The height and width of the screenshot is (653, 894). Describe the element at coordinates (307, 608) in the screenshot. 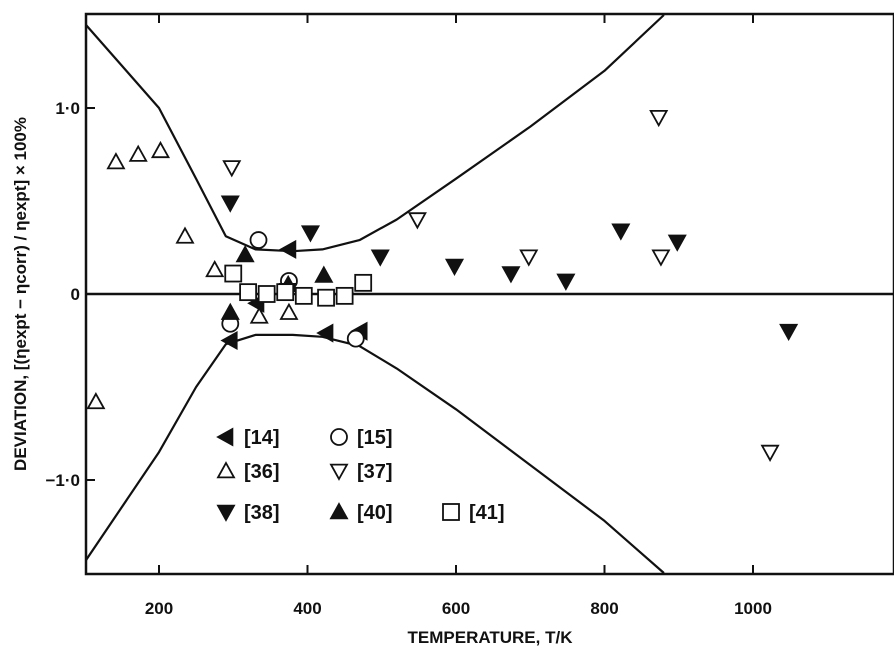

I see `x-tick-label: 400` at that location.